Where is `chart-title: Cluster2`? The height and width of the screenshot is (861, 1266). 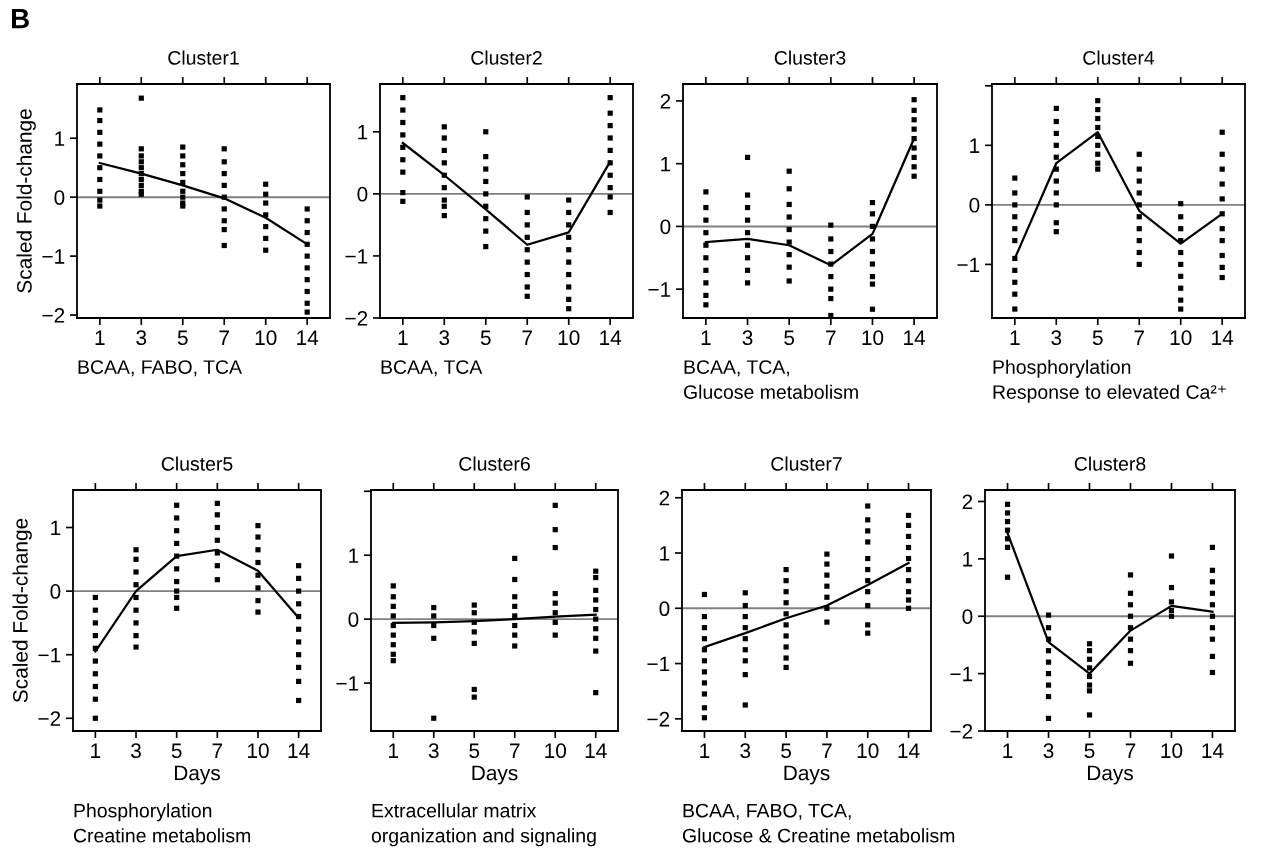 chart-title: Cluster2 is located at coordinates (506, 57).